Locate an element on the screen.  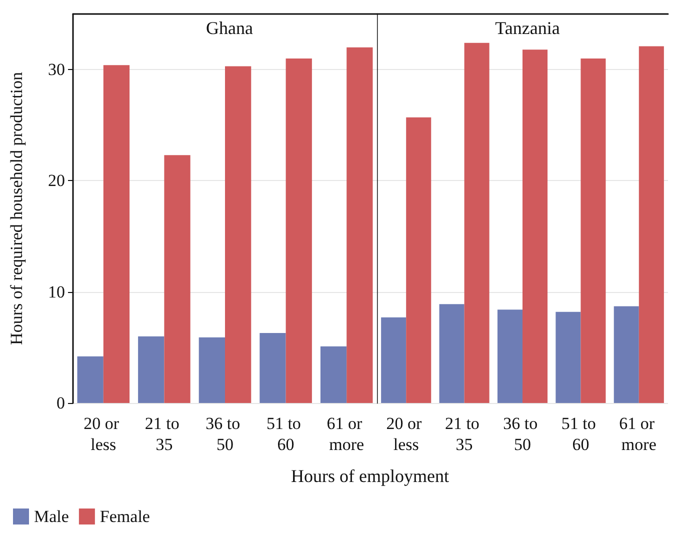
y-tick-label: 20 is located at coordinates (56, 180).